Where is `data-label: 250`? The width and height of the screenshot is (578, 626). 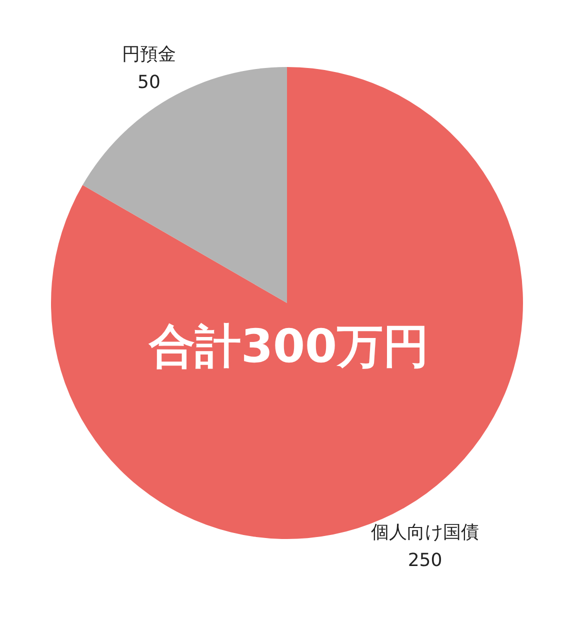
data-label: 250 is located at coordinates (425, 561).